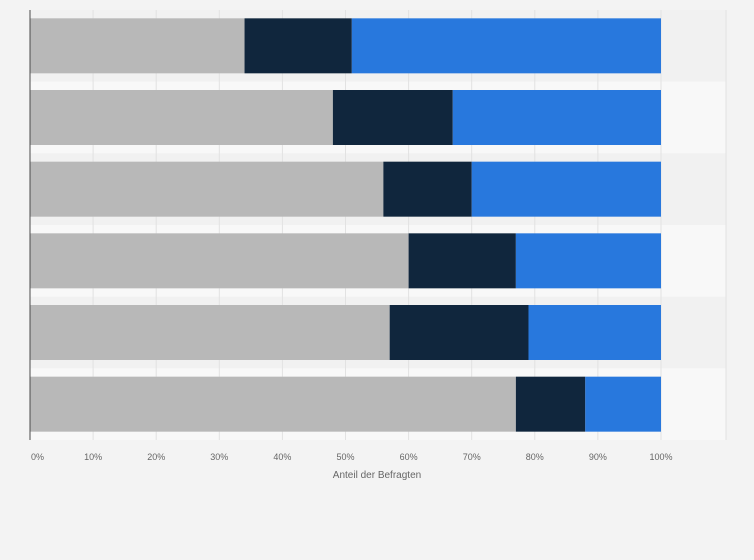 The width and height of the screenshot is (754, 560). What do you see at coordinates (409, 457) in the screenshot?
I see `x-tick-label: 60%` at bounding box center [409, 457].